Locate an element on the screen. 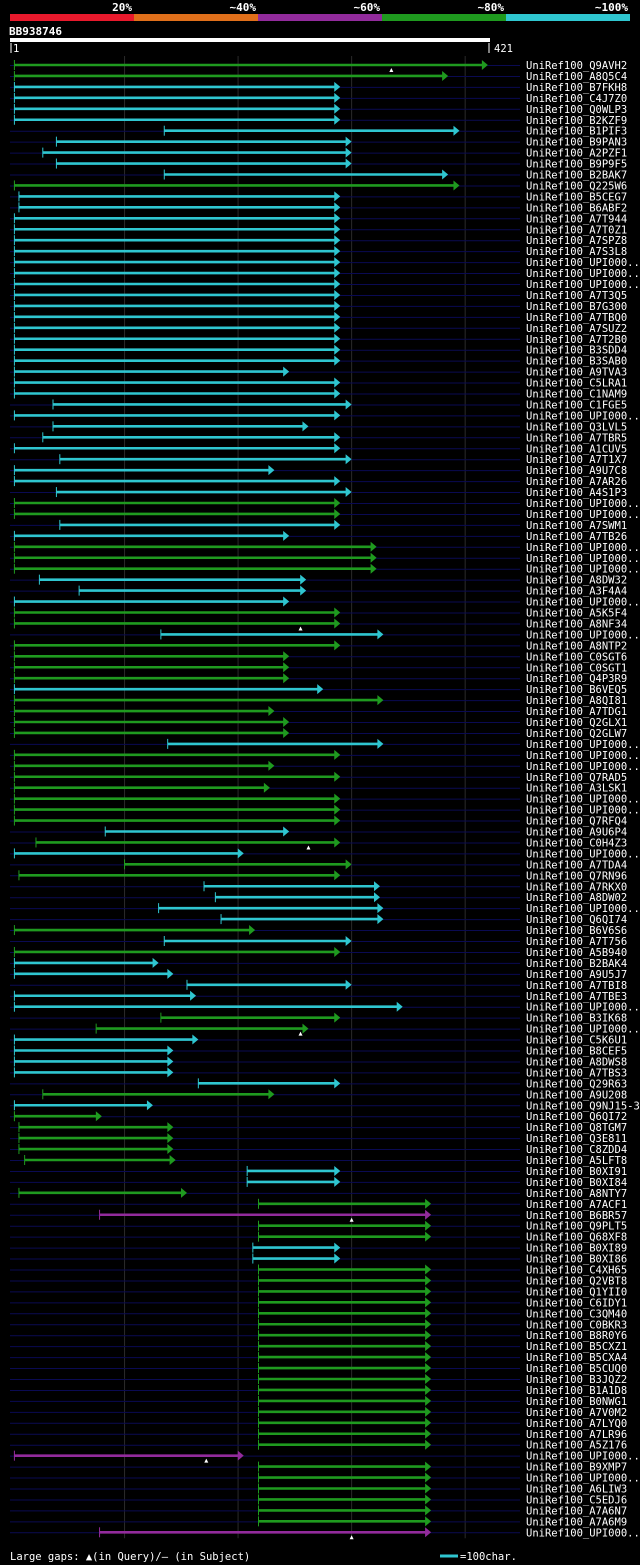  hit-row: UniRef100_C8ZDD4 is located at coordinates (318, 1150).